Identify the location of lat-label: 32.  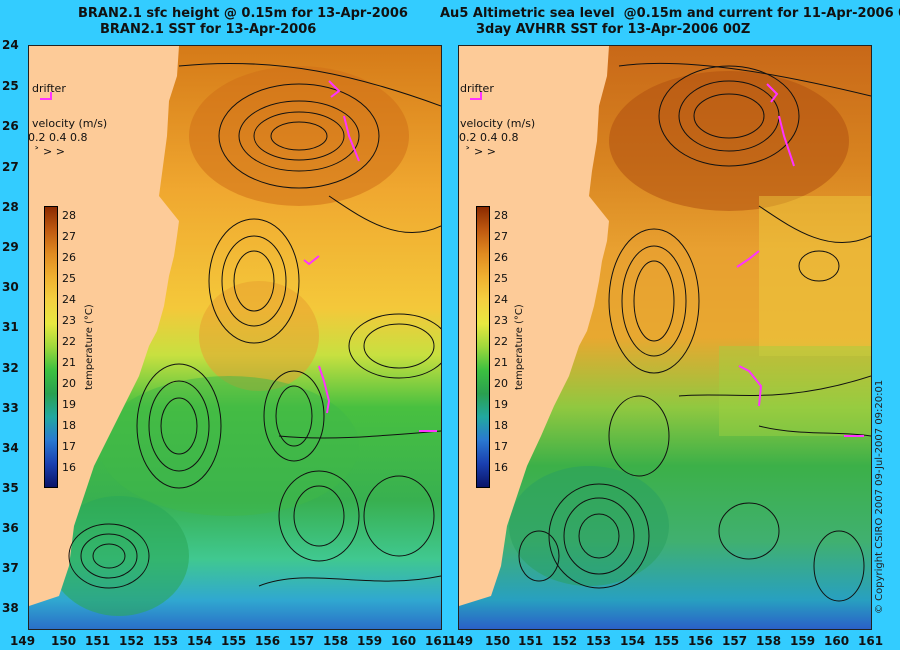
(10, 368).